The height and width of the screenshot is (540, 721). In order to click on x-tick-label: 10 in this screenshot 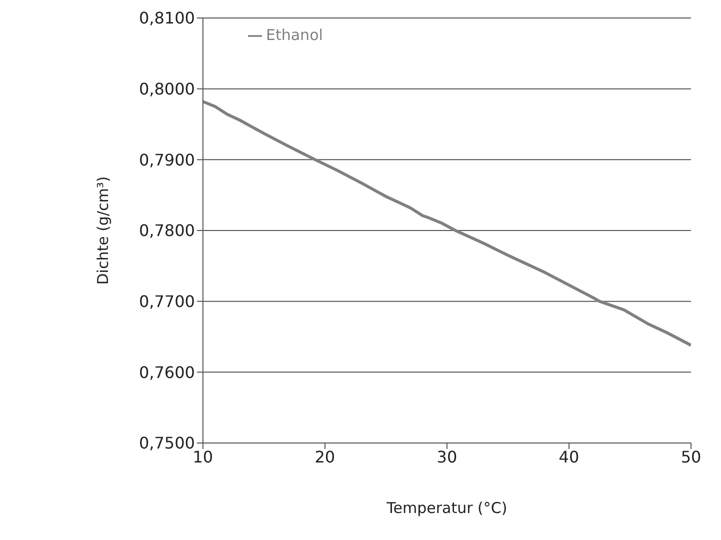, I will do `click(203, 456)`.